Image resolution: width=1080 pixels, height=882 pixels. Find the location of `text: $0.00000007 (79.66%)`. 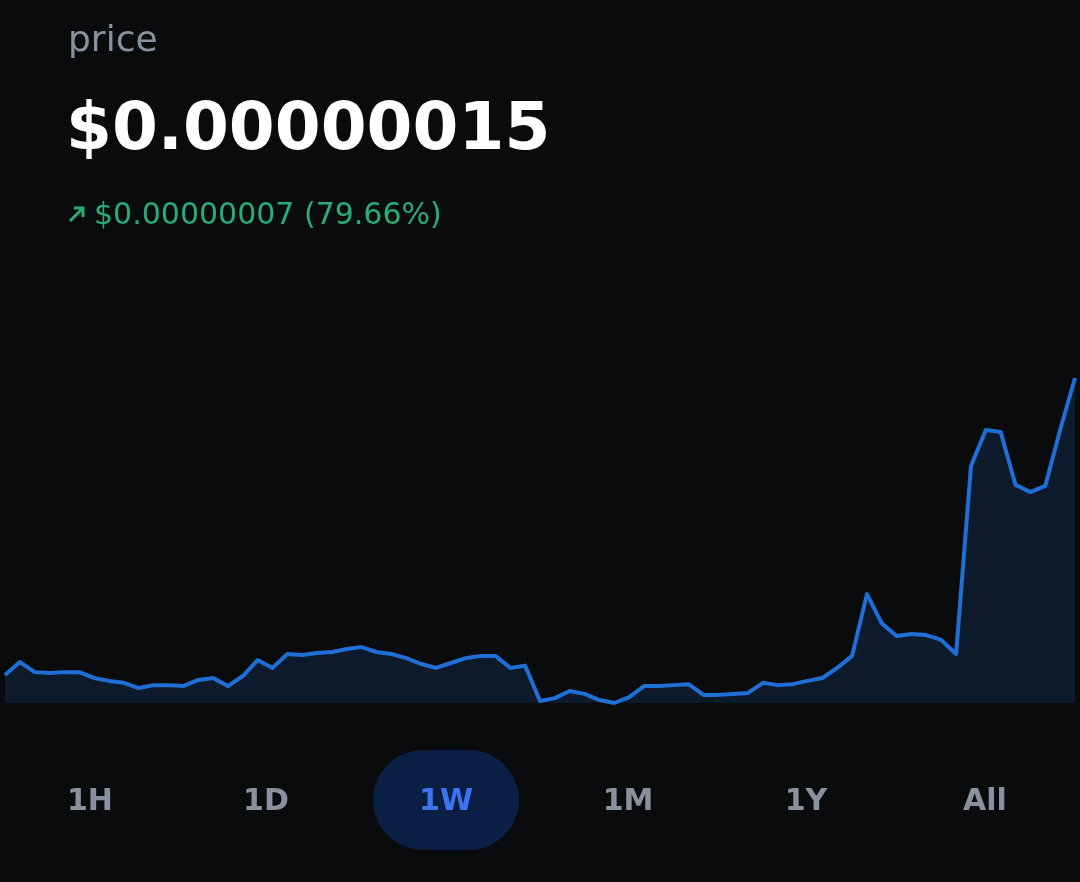

text: $0.00000007 (79.66%) is located at coordinates (268, 213).